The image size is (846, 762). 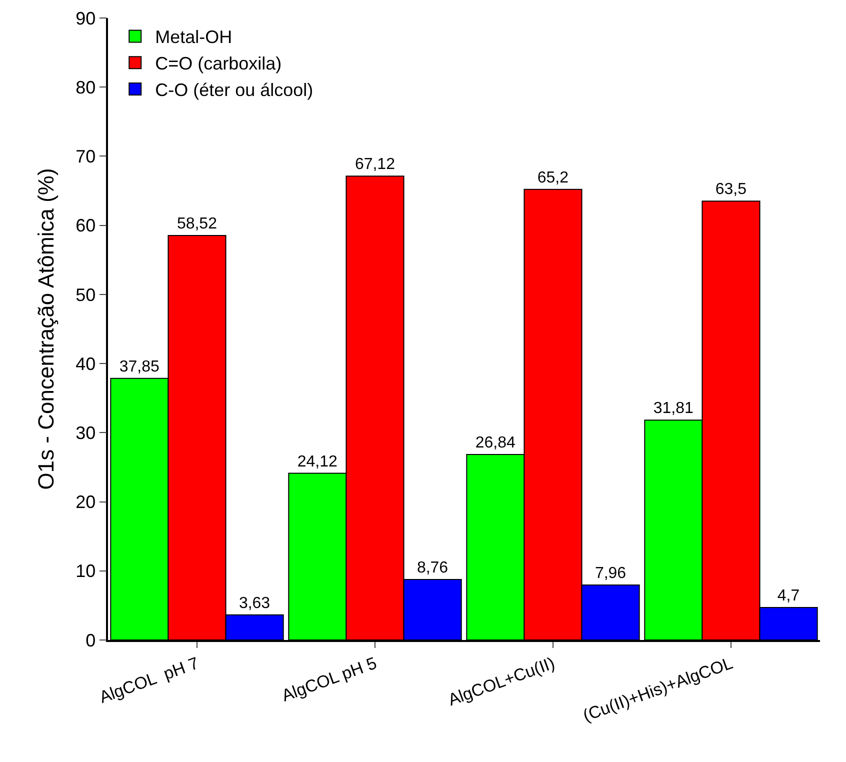 I want to click on data-label: 8,76, so click(x=432, y=567).